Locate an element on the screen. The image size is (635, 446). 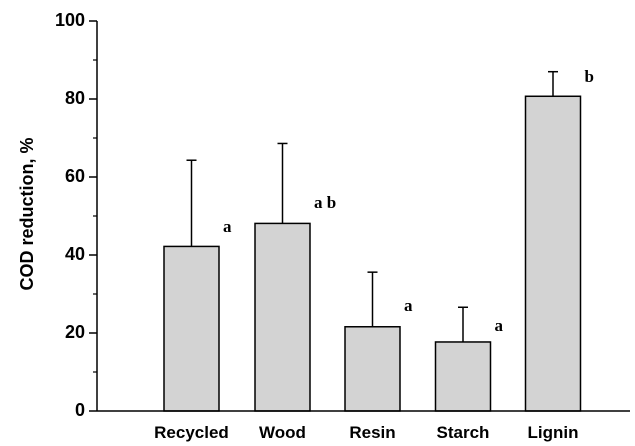
significance-label-starch: a is located at coordinates (499, 325).